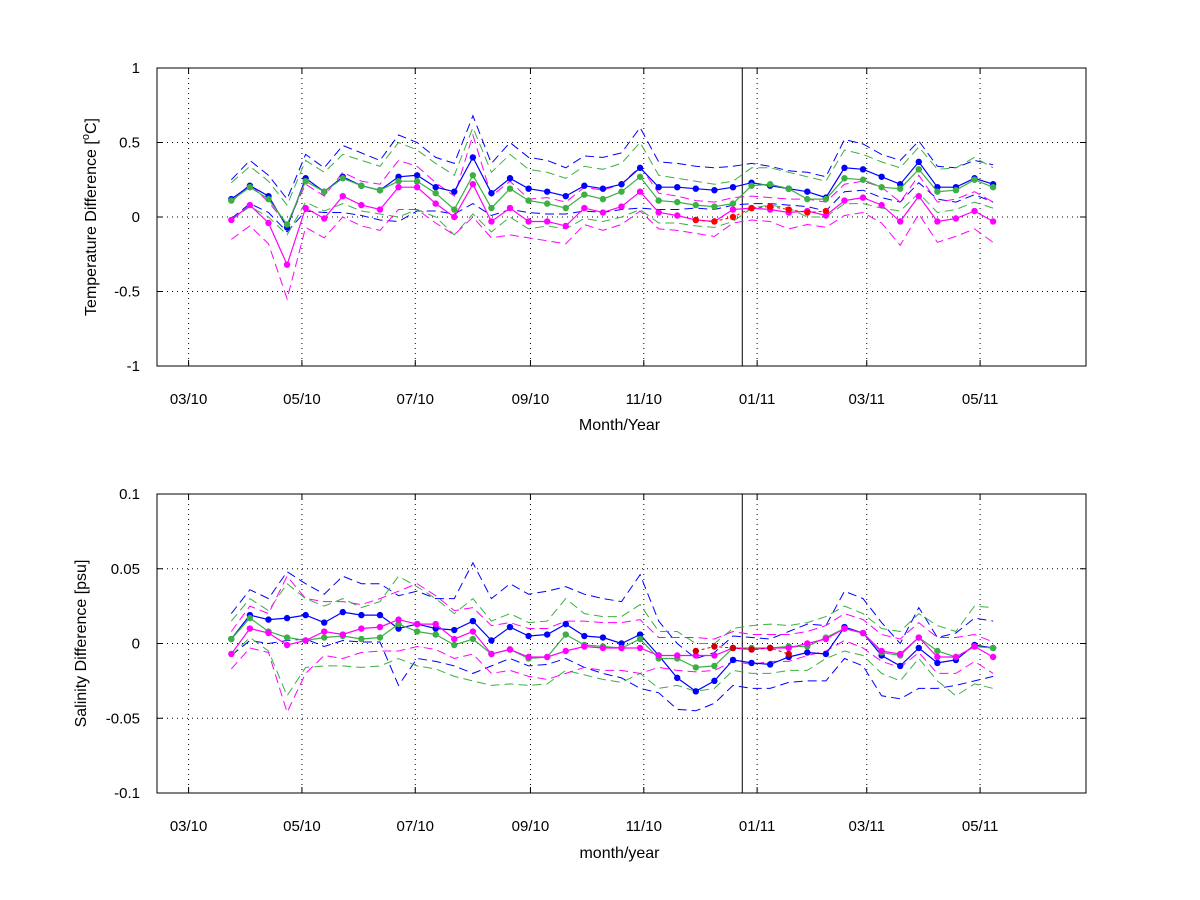  Describe the element at coordinates (189, 399) in the screenshot. I see `x-tick-label: 03/10` at that location.